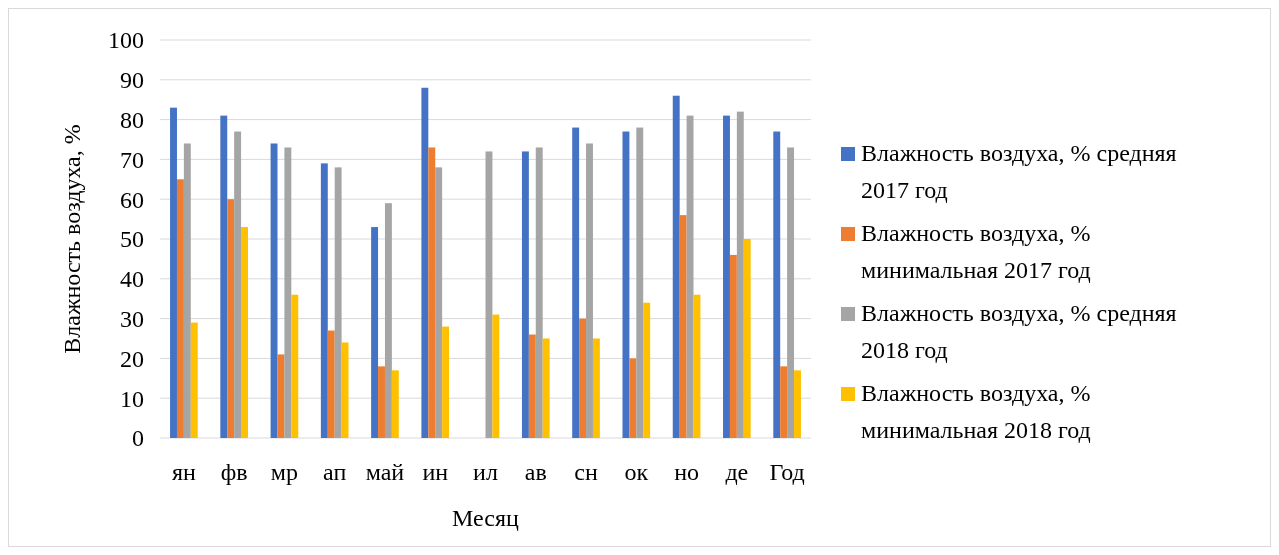  I want to click on x-tick-label: ил, so click(485, 472).